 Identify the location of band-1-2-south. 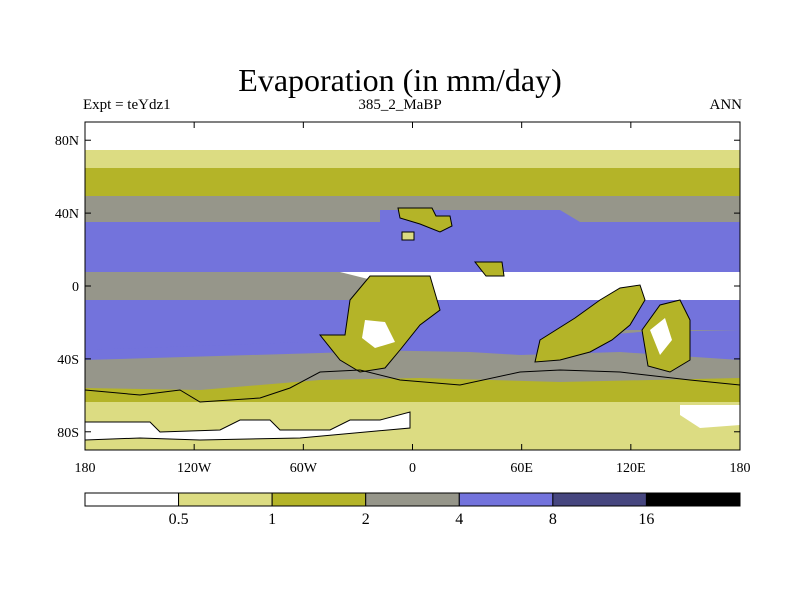
(412, 391).